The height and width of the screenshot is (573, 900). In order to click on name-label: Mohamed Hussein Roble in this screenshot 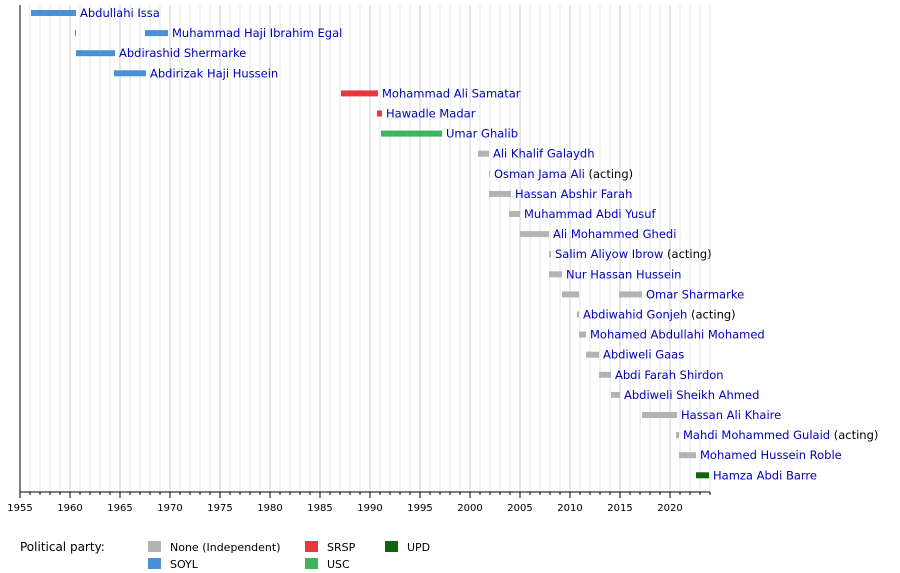, I will do `click(771, 455)`.